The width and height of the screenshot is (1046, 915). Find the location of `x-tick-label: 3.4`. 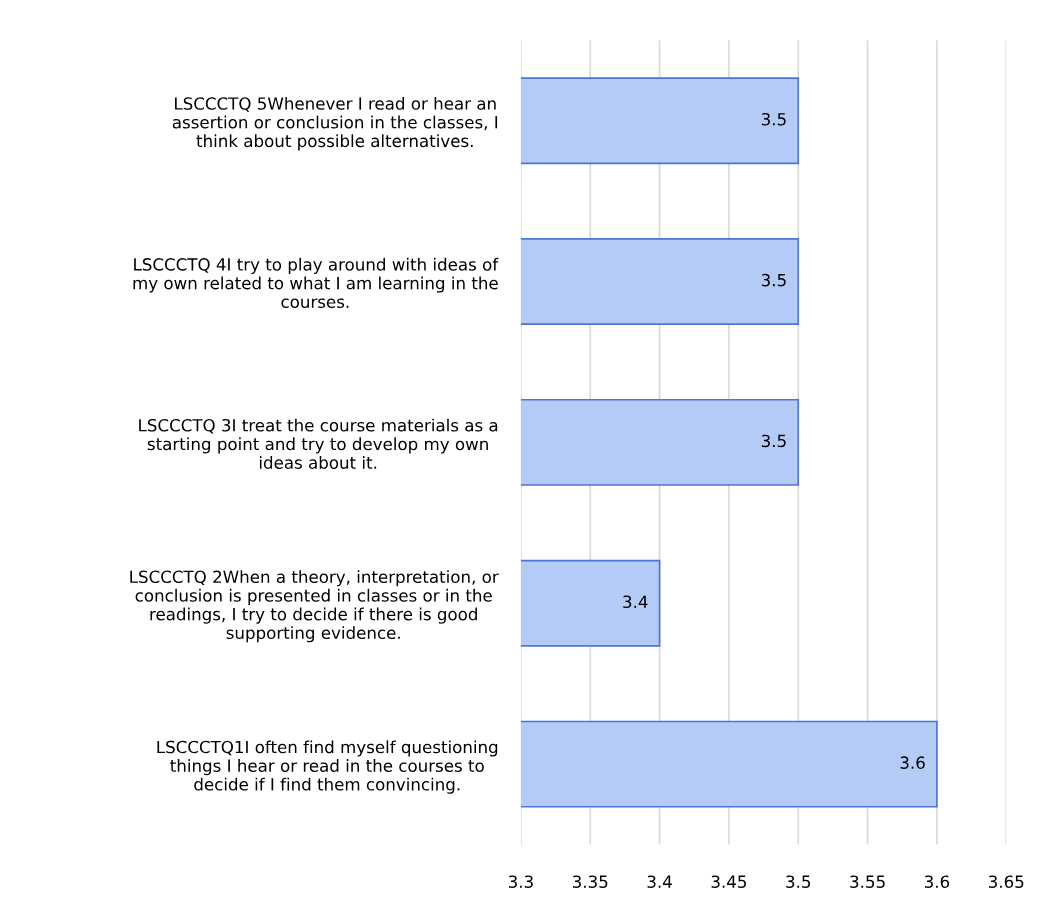

x-tick-label: 3.4 is located at coordinates (659, 881).